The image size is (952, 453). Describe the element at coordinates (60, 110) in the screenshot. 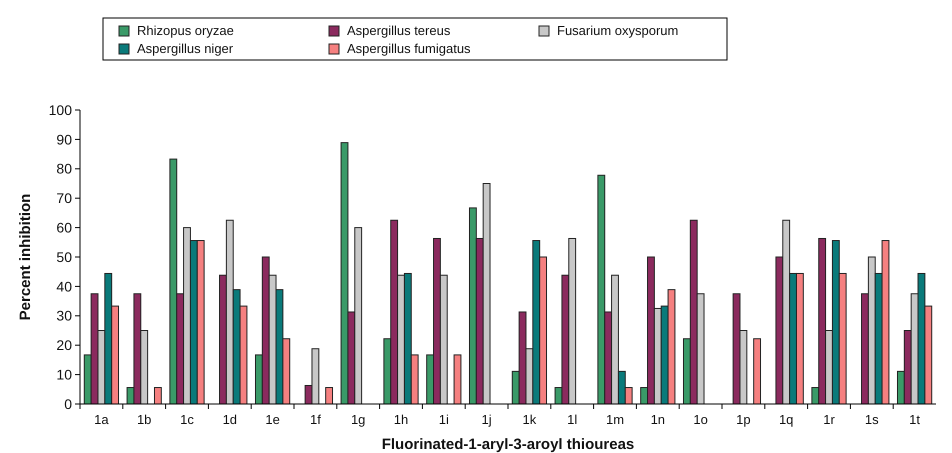

I see `y-tick-label: 100` at that location.